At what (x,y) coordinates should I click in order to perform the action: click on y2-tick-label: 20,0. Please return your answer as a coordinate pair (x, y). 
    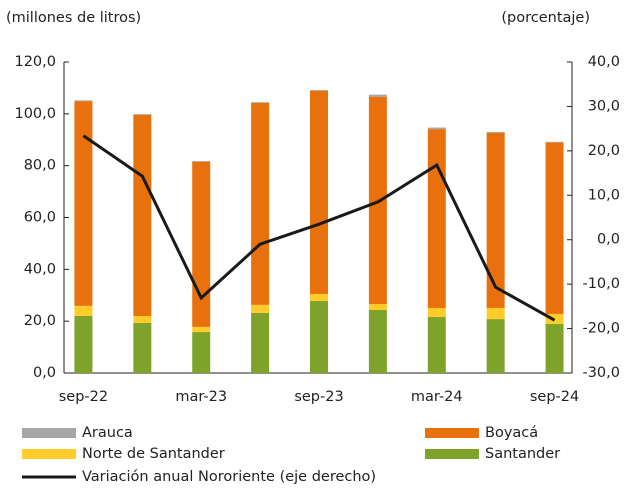
    Looking at the image, I should click on (604, 151).